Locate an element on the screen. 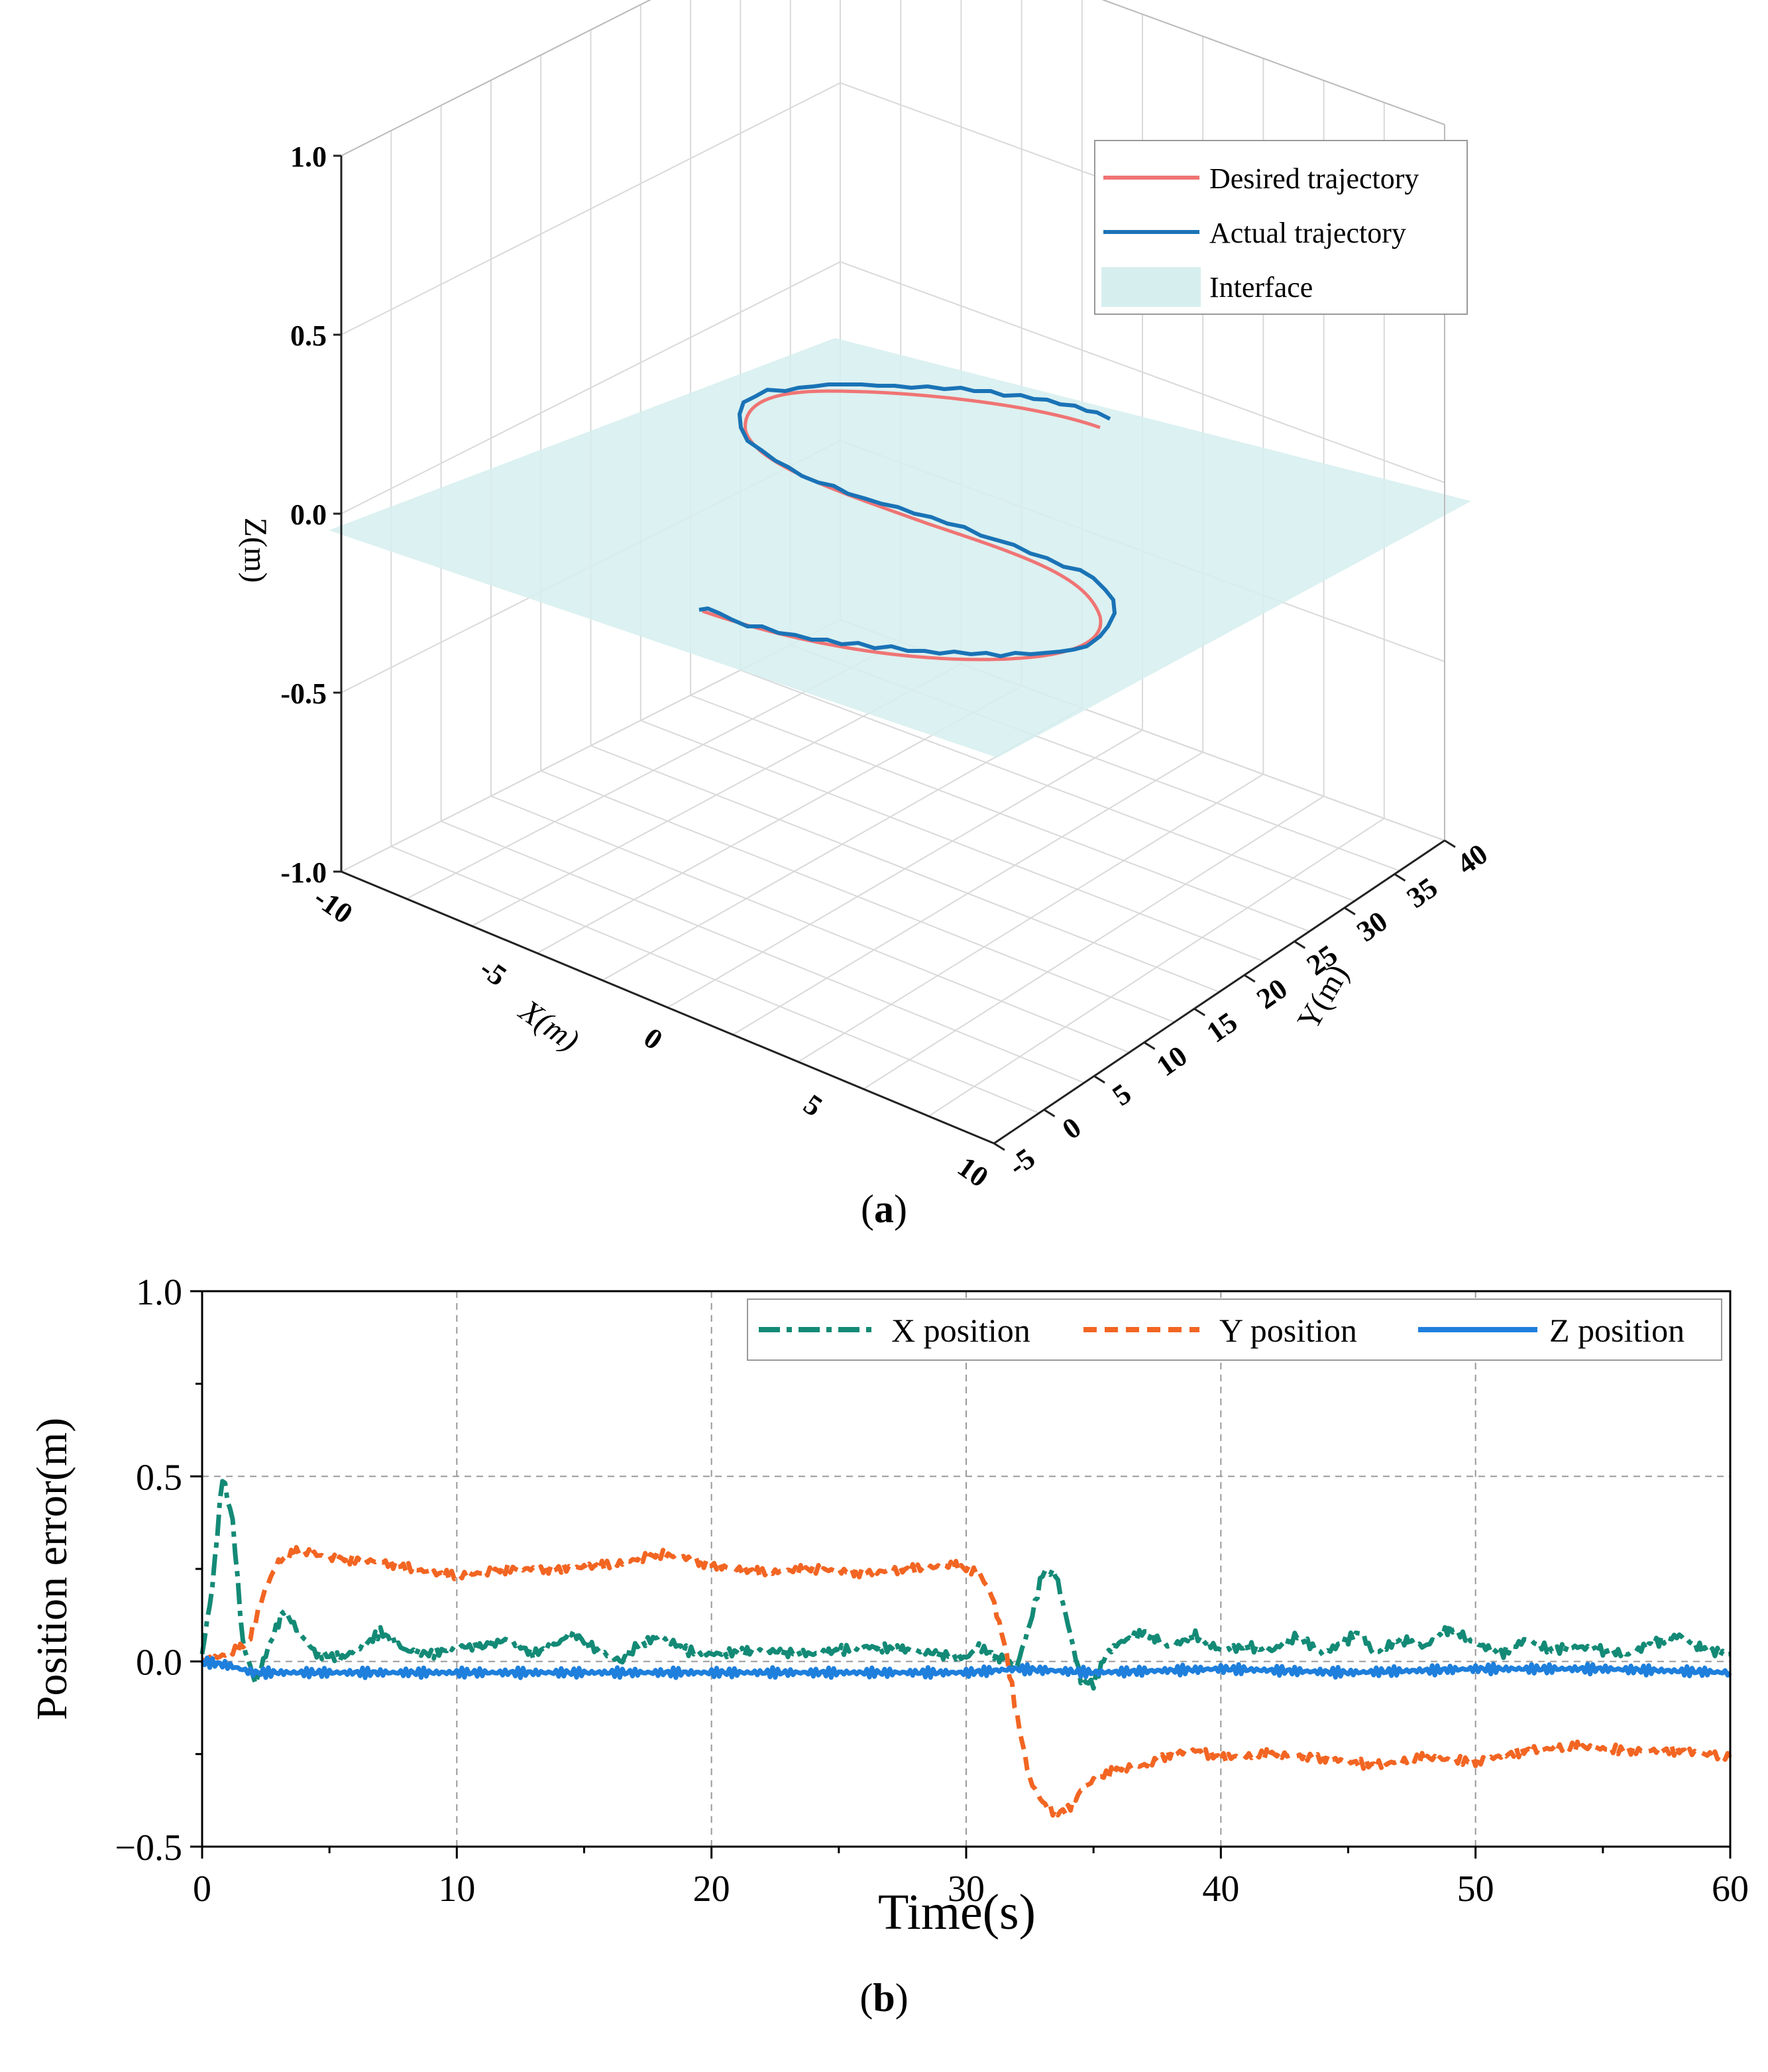 This screenshot has width=1768, height=2072. x-tick-label: 30 is located at coordinates (966, 1889).